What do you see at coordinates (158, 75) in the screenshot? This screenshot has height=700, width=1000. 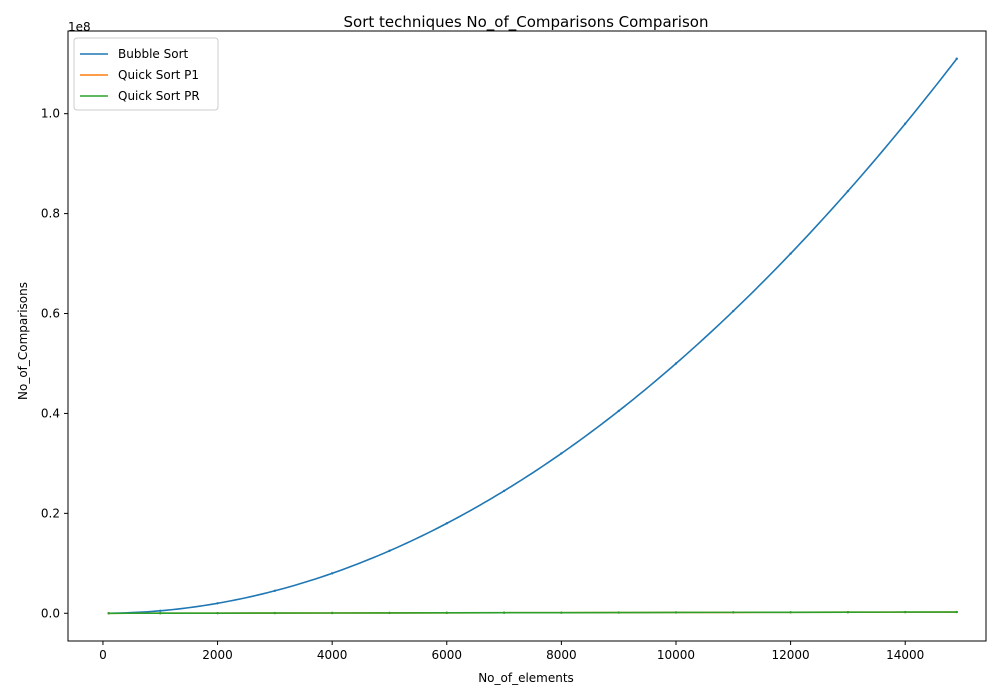 I see `legend-label: Quick Sort P1` at bounding box center [158, 75].